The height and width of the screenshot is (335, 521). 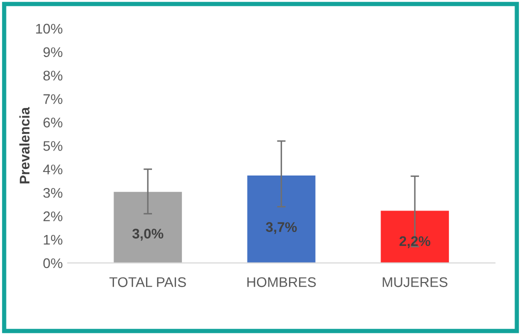 I want to click on y-axis-title: Prevalencia, so click(x=24, y=145).